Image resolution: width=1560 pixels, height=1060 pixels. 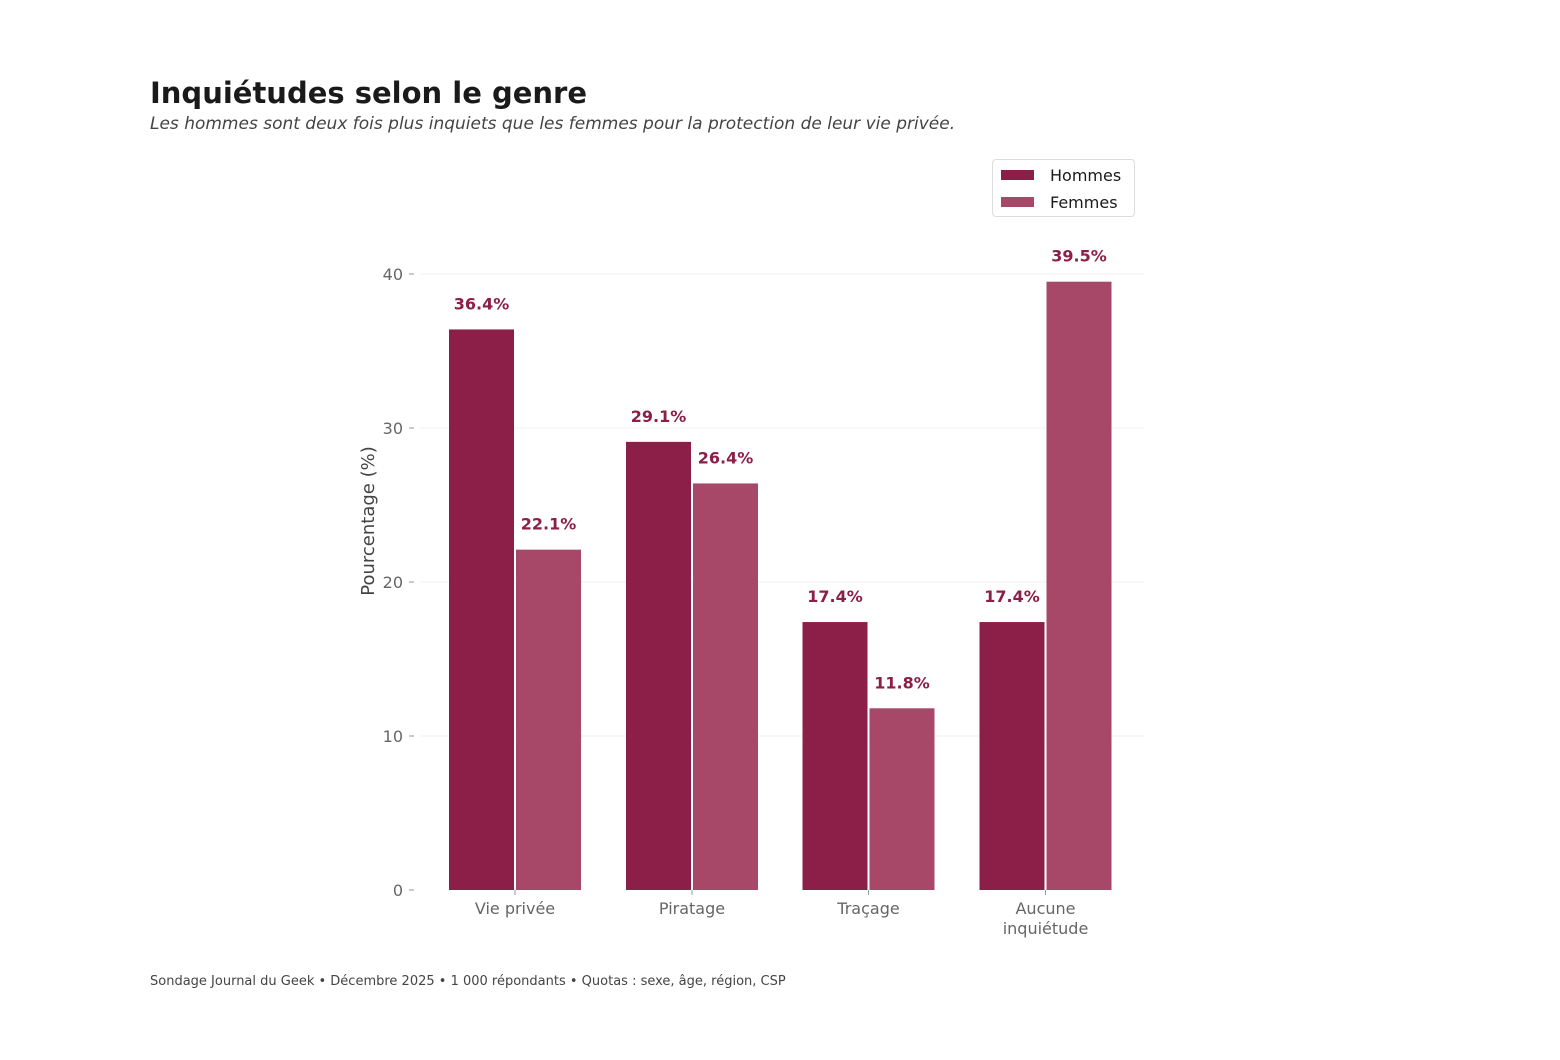 I want to click on x-tick-label: Aucune, so click(x=1045, y=908).